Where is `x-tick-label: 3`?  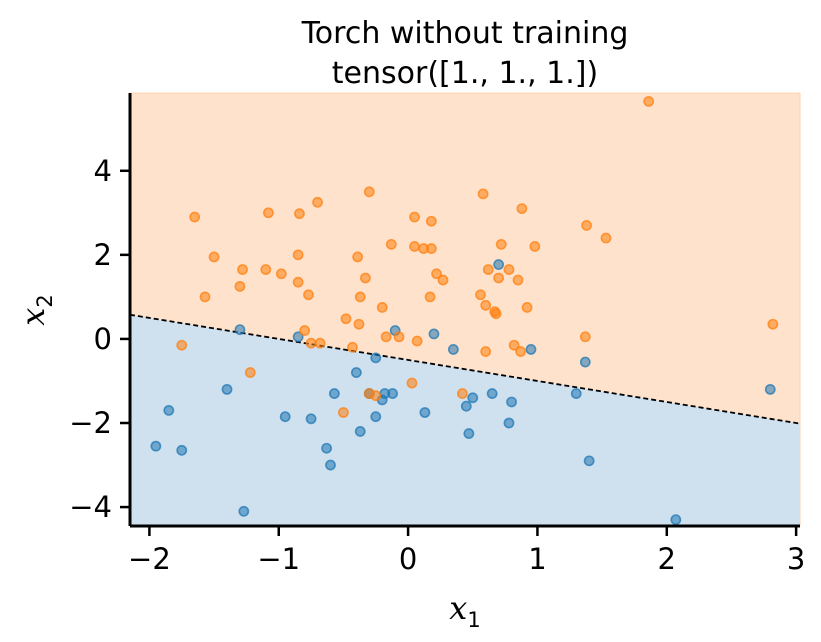 x-tick-label: 3 is located at coordinates (796, 559).